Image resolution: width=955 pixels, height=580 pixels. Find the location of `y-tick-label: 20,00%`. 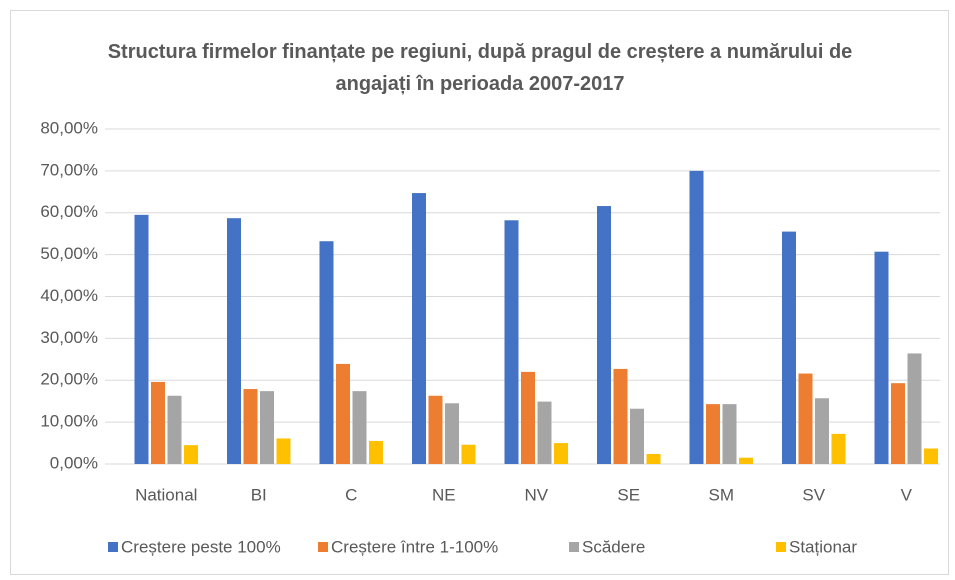

y-tick-label: 20,00% is located at coordinates (69, 379).